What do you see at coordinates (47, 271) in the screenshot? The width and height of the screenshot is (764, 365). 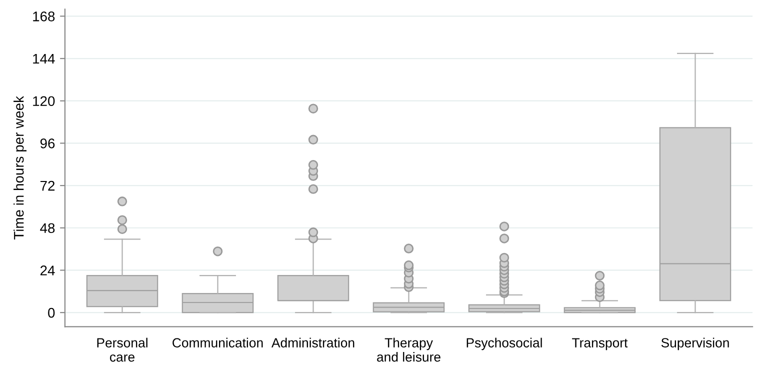 I see `y-tick-label: 24` at bounding box center [47, 271].